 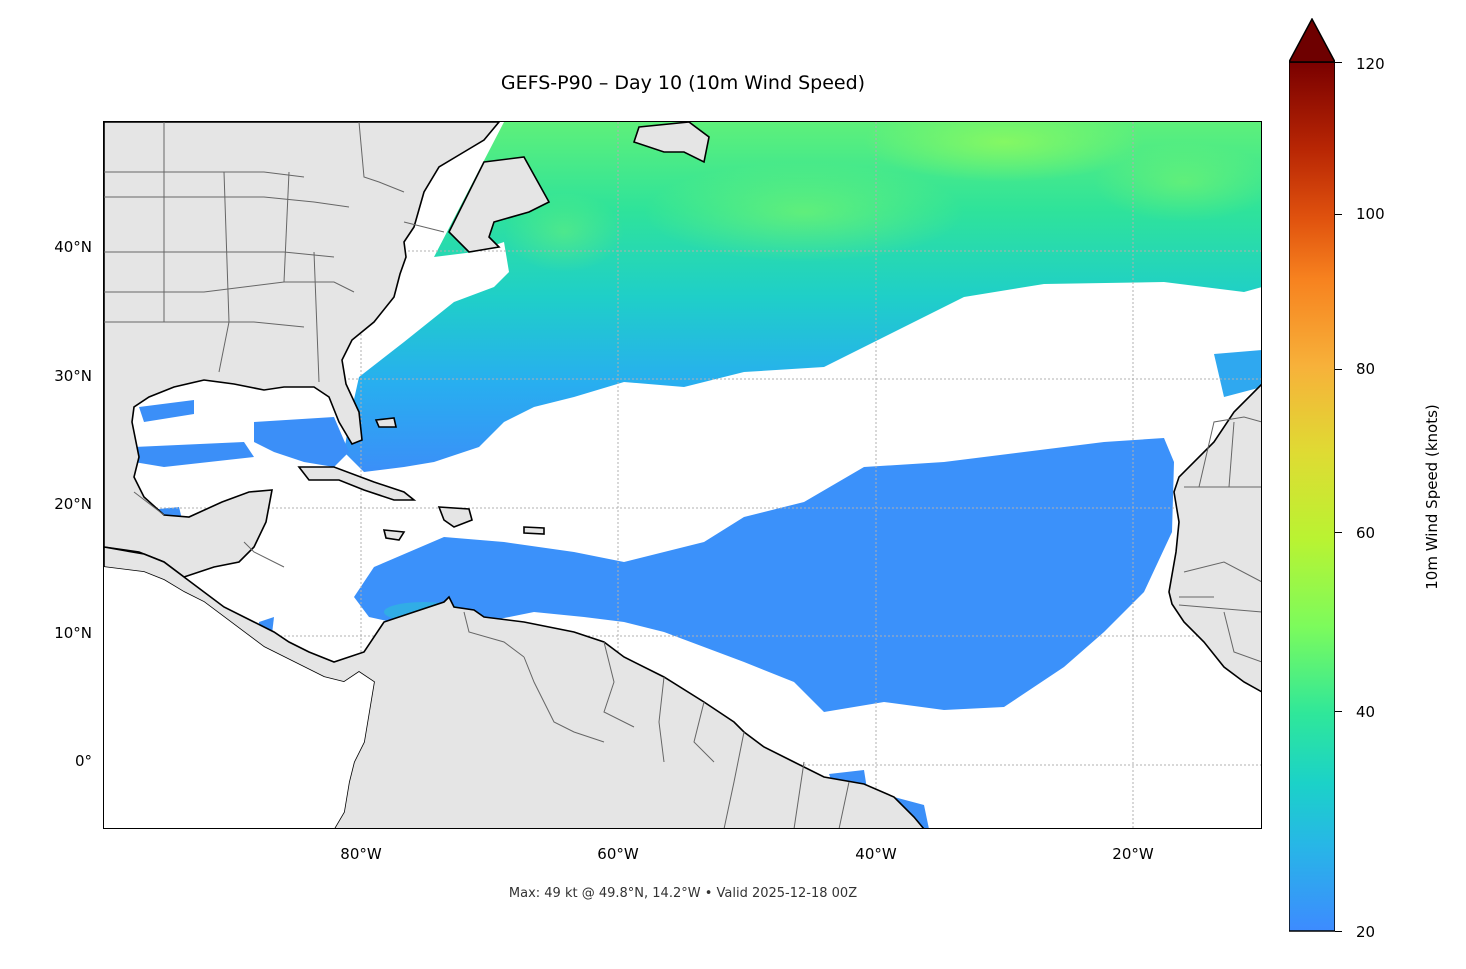 I want to click on colorbar, so click(x=1312, y=475).